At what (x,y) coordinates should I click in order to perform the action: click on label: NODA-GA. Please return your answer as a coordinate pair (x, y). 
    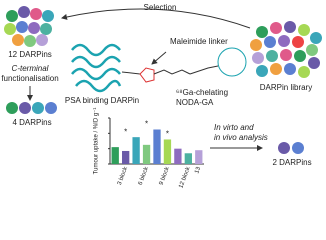
    Looking at the image, I should click on (195, 102).